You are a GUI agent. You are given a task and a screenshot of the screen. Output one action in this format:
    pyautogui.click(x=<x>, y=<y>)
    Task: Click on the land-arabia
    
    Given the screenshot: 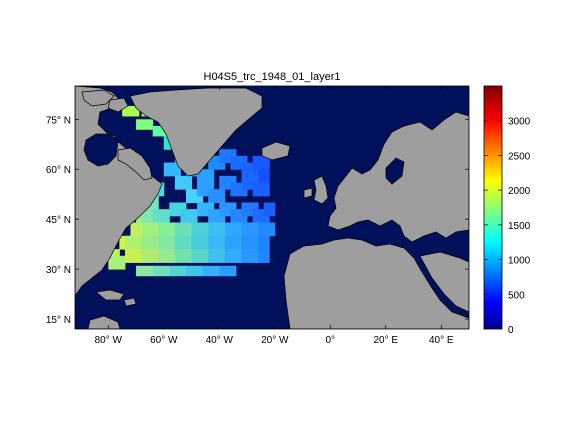 What is the action you would take?
    pyautogui.click(x=444, y=282)
    